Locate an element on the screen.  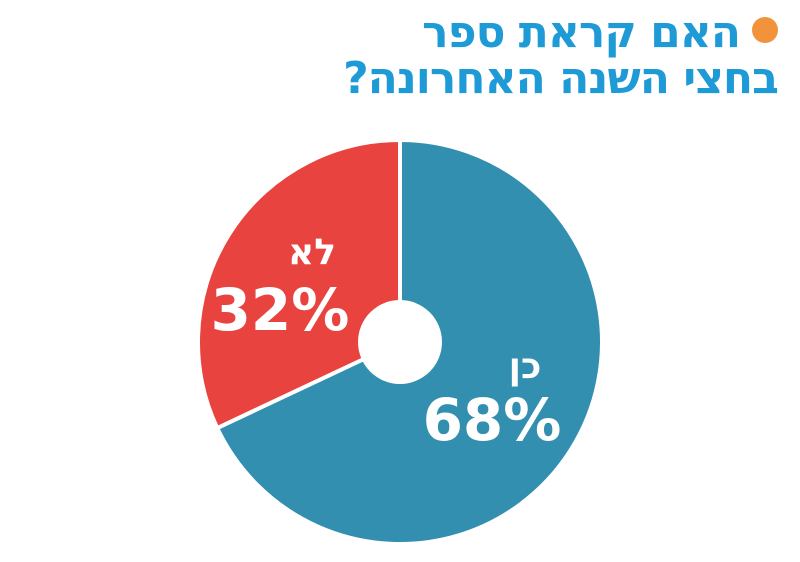
title-line-1-text: האם קראת ספר is located at coordinates (581, 32).